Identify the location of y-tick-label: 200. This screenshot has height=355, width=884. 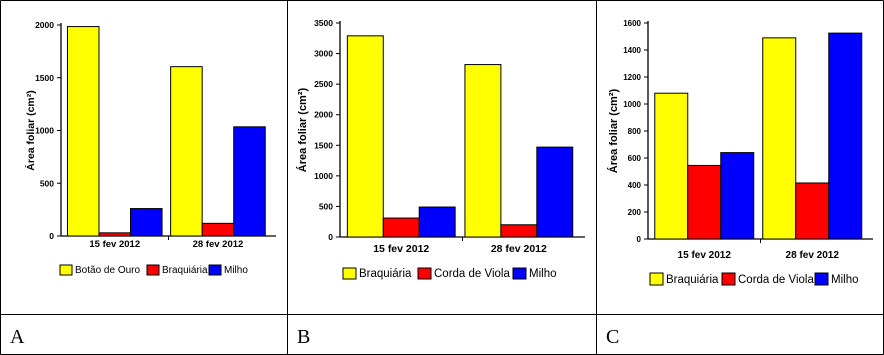
(635, 212).